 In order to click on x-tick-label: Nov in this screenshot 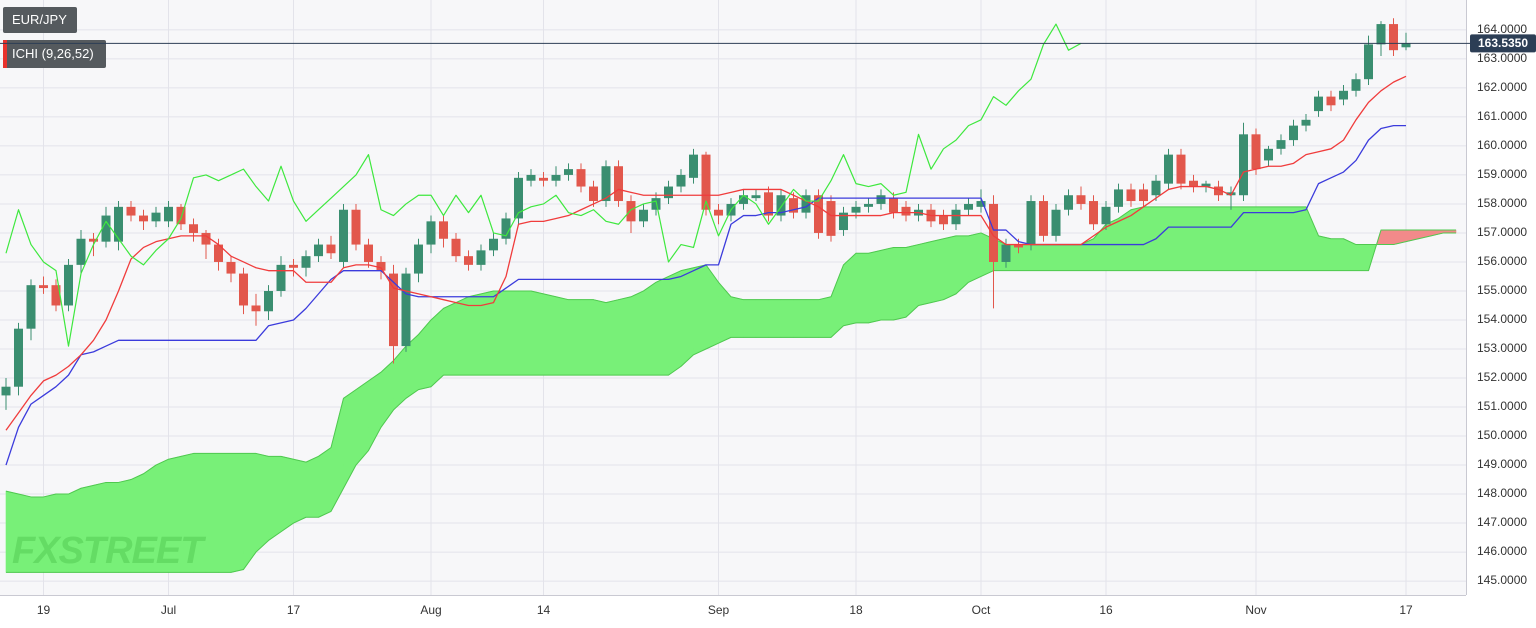, I will do `click(1255, 610)`.